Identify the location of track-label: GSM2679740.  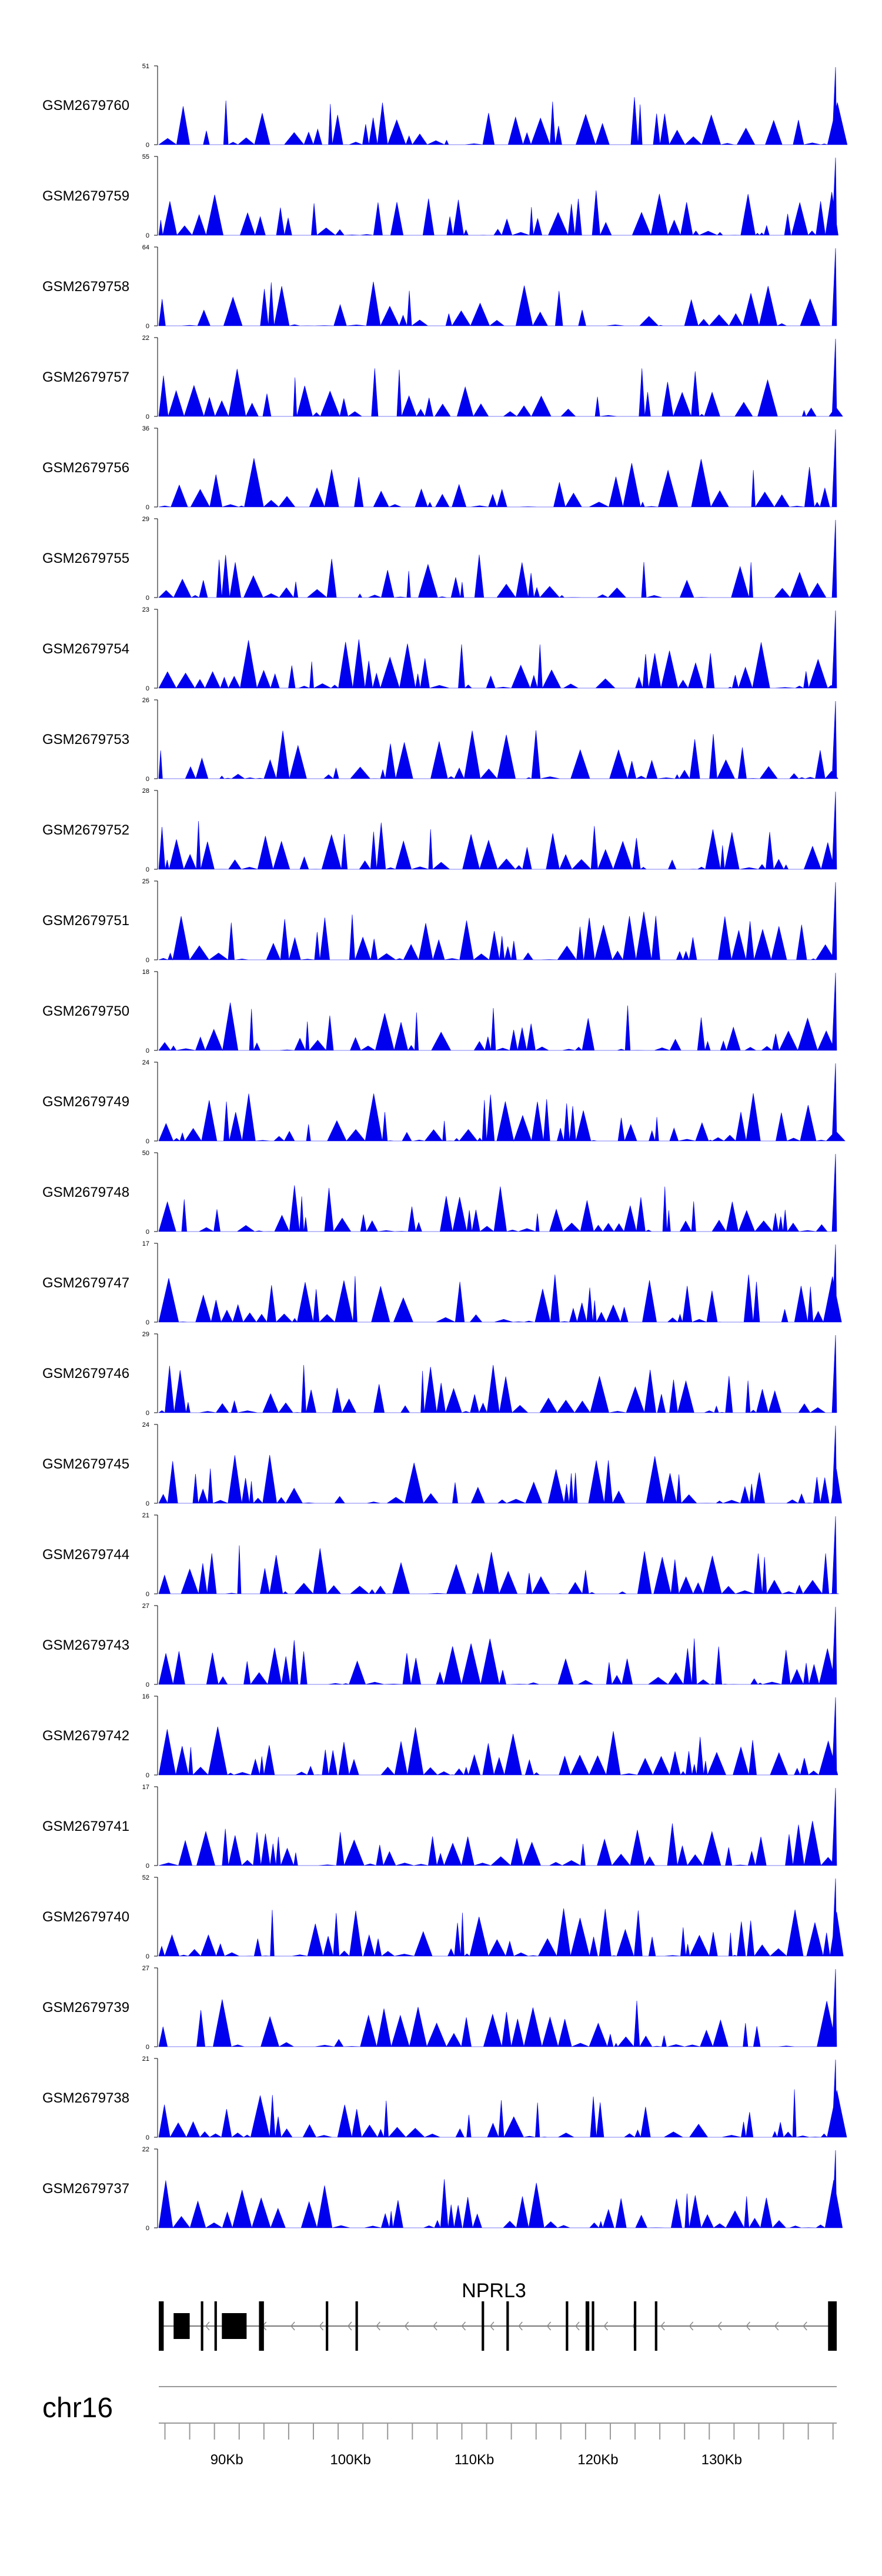
(85, 1917).